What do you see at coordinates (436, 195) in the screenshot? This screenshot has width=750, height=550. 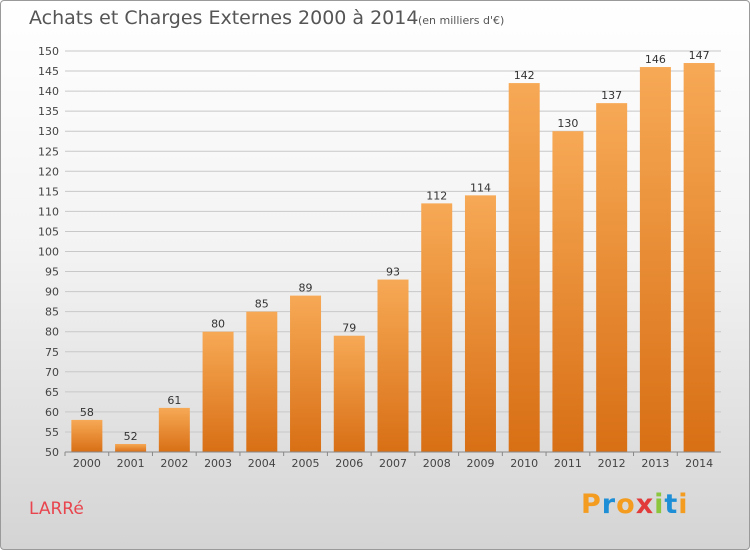 I see `bar-value-label: 112` at bounding box center [436, 195].